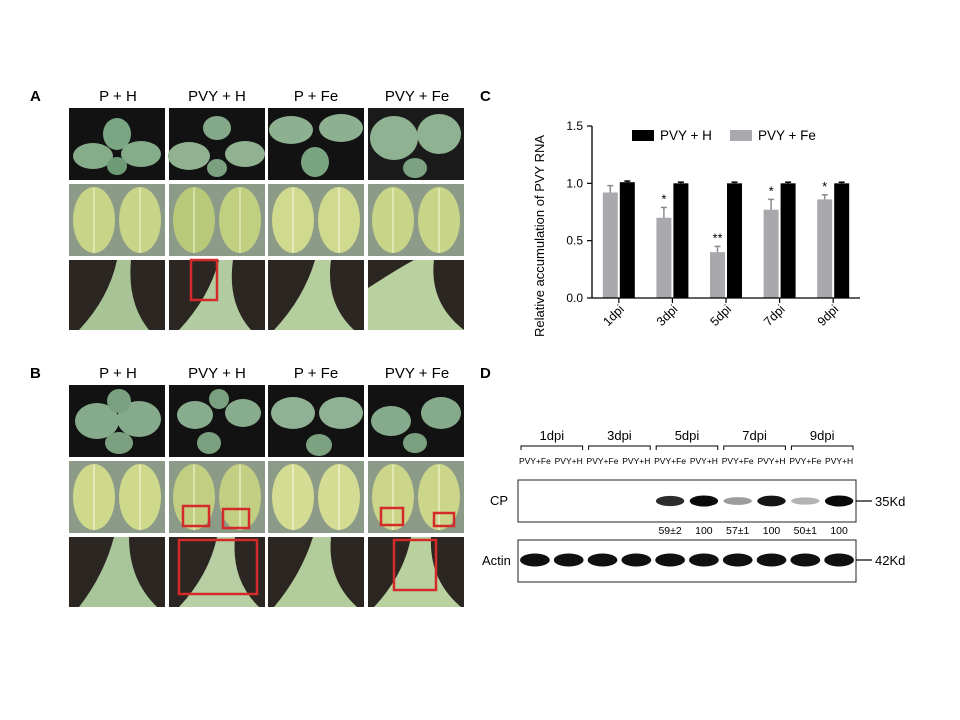 This screenshot has height=720, width=960. I want to click on actin-bands, so click(687, 560).